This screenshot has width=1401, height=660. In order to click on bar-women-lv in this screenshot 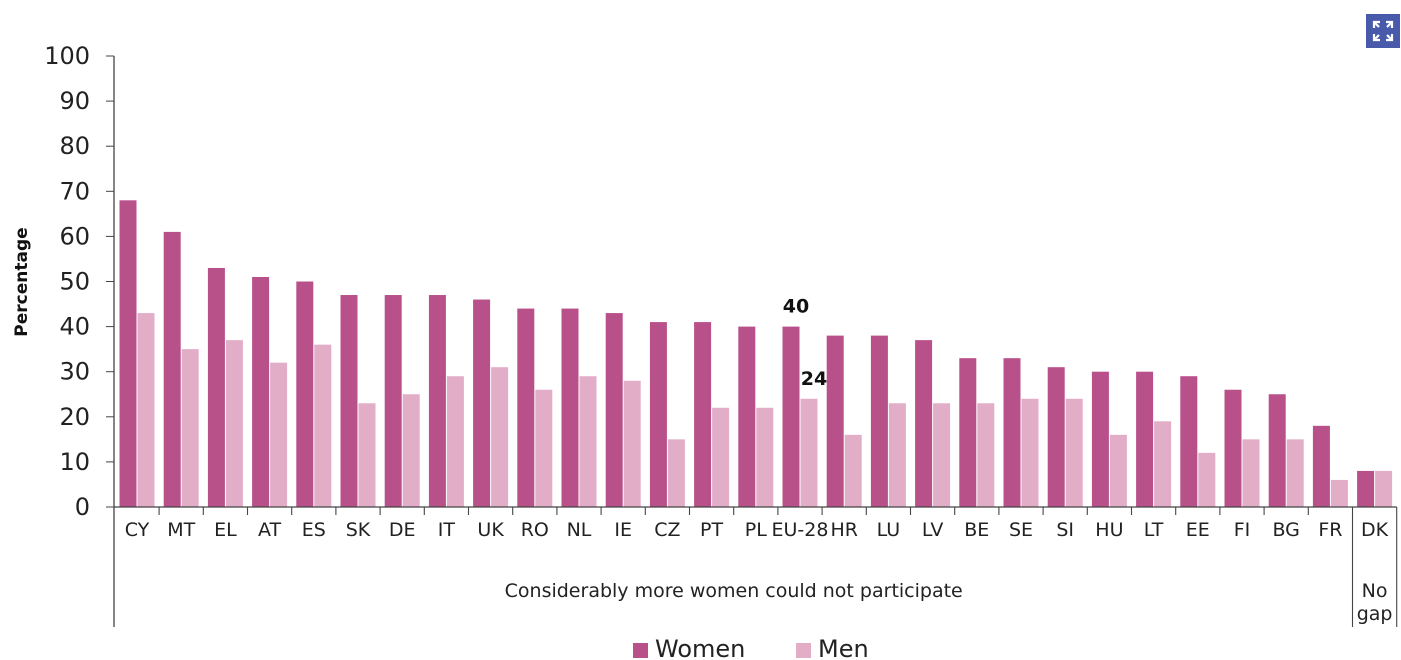, I will do `click(924, 423)`.